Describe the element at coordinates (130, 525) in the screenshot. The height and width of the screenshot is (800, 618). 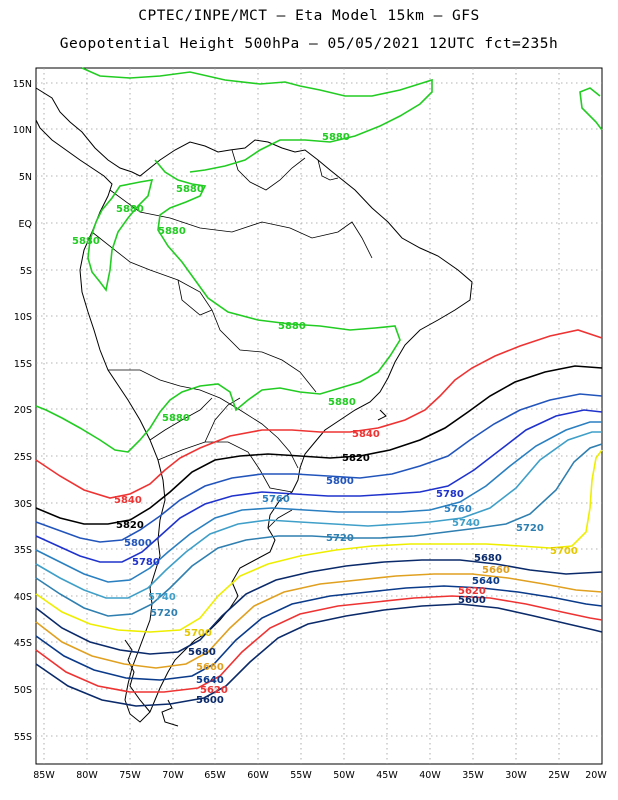
I see `label-5820-b: 5820` at that location.